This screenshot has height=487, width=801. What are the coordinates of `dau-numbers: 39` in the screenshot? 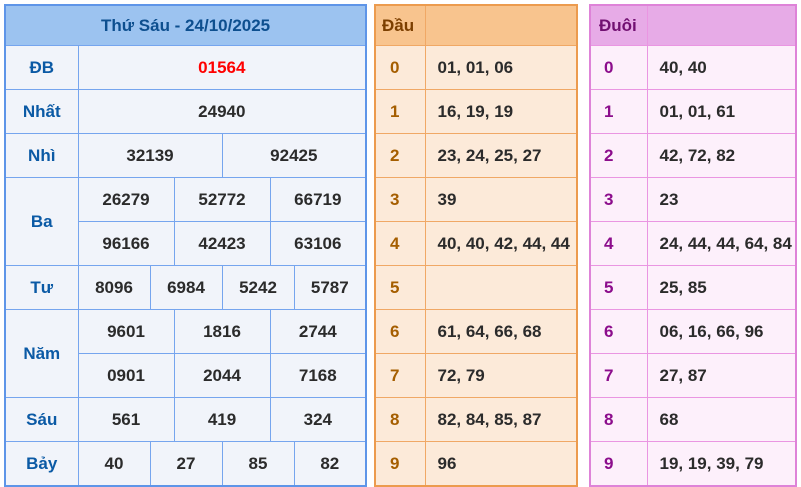 It's located at (501, 199).